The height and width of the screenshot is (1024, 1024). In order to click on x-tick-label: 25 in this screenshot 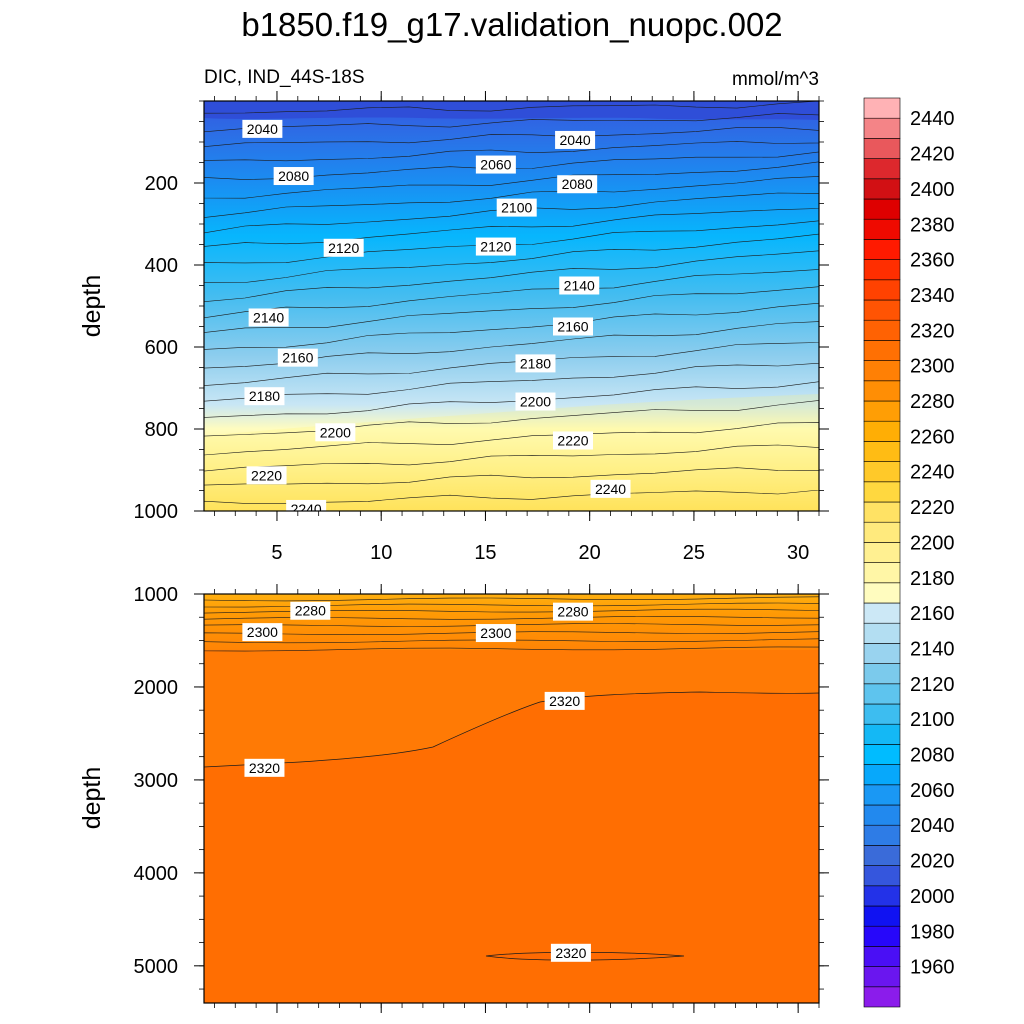, I will do `click(694, 553)`.